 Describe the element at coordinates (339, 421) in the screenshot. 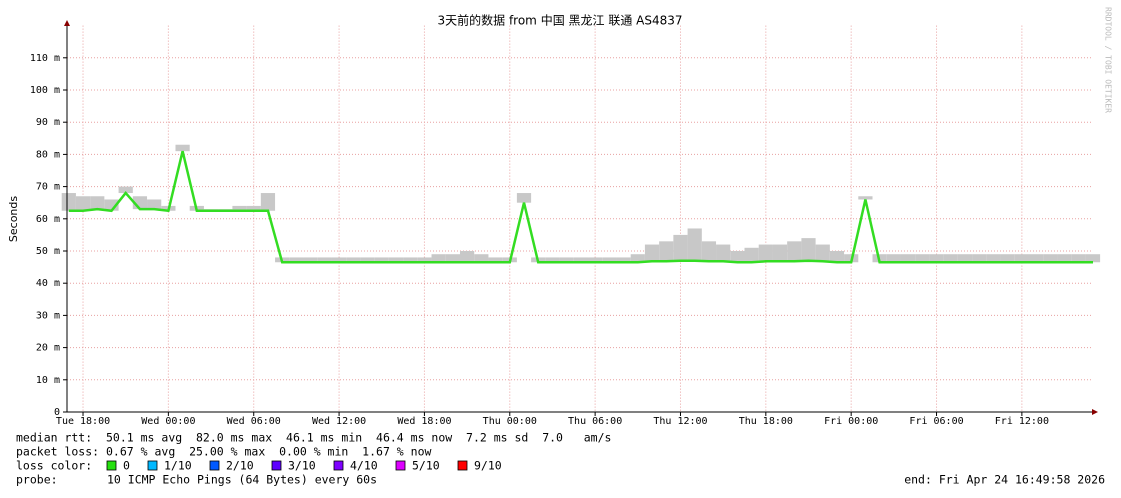

I see `x-tick-label: Wed 12:00` at that location.